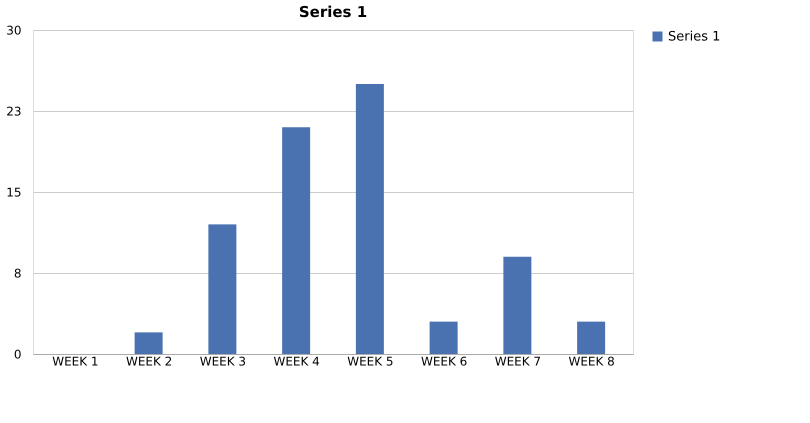  Describe the element at coordinates (149, 361) in the screenshot. I see `x-tick-label: WEEK 2` at that location.